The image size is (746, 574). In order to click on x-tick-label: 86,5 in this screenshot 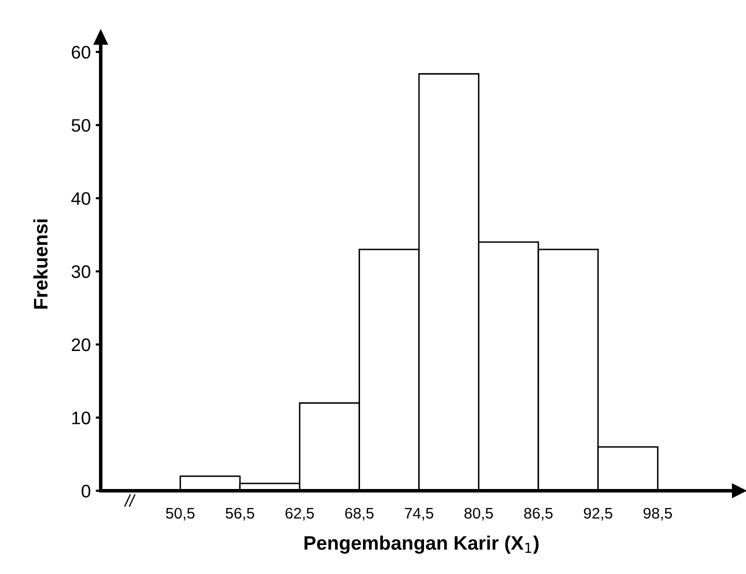, I will do `click(538, 514)`.